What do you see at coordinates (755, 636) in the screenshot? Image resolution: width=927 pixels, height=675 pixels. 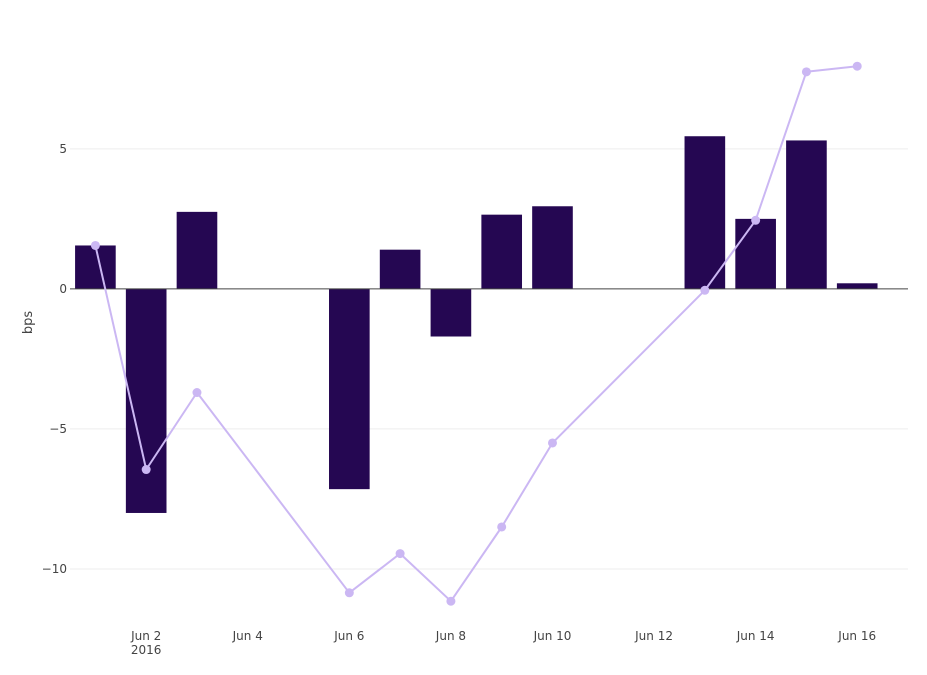 I see `x-tick-label: Jun 14` at bounding box center [755, 636].